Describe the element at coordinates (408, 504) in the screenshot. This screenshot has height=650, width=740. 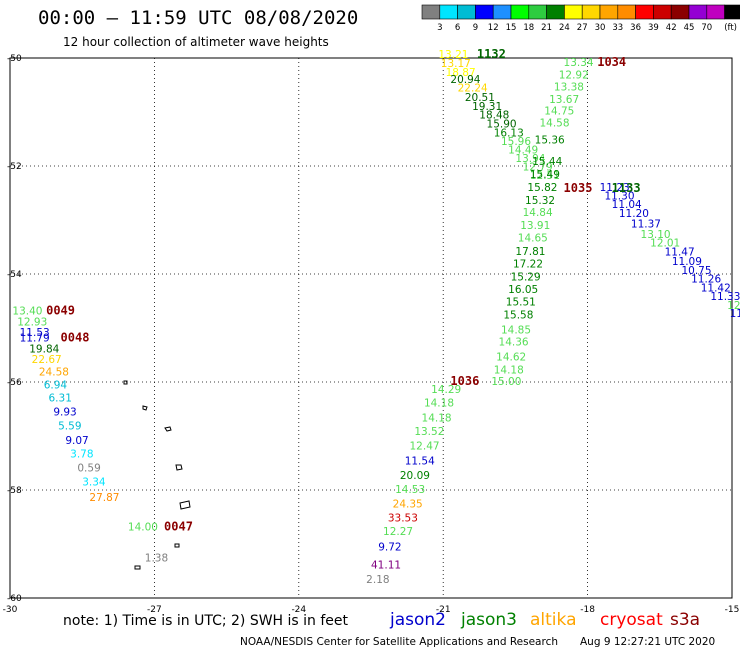
I see `wave-height-label: 24.35` at that location.